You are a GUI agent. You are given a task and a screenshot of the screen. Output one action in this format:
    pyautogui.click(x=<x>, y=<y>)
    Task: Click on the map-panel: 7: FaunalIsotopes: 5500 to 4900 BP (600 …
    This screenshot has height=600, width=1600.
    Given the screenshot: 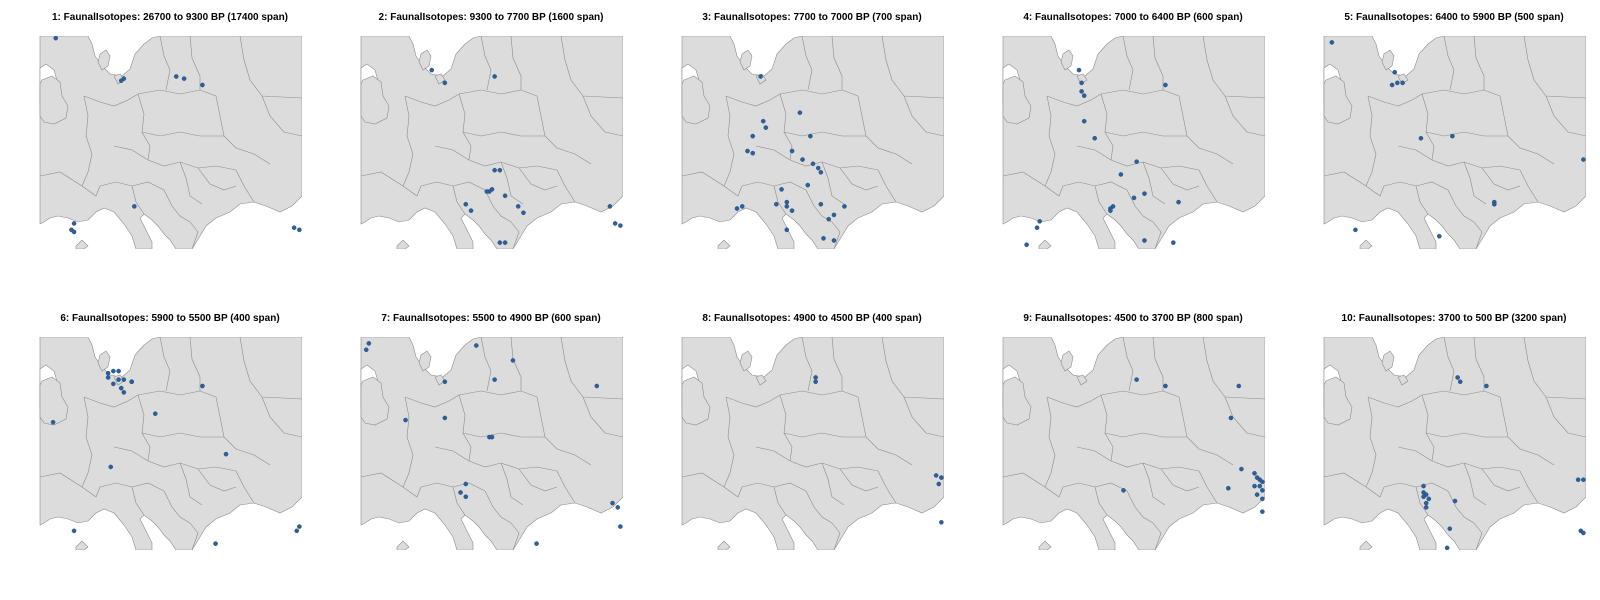 What is the action you would take?
    pyautogui.click(x=491, y=443)
    